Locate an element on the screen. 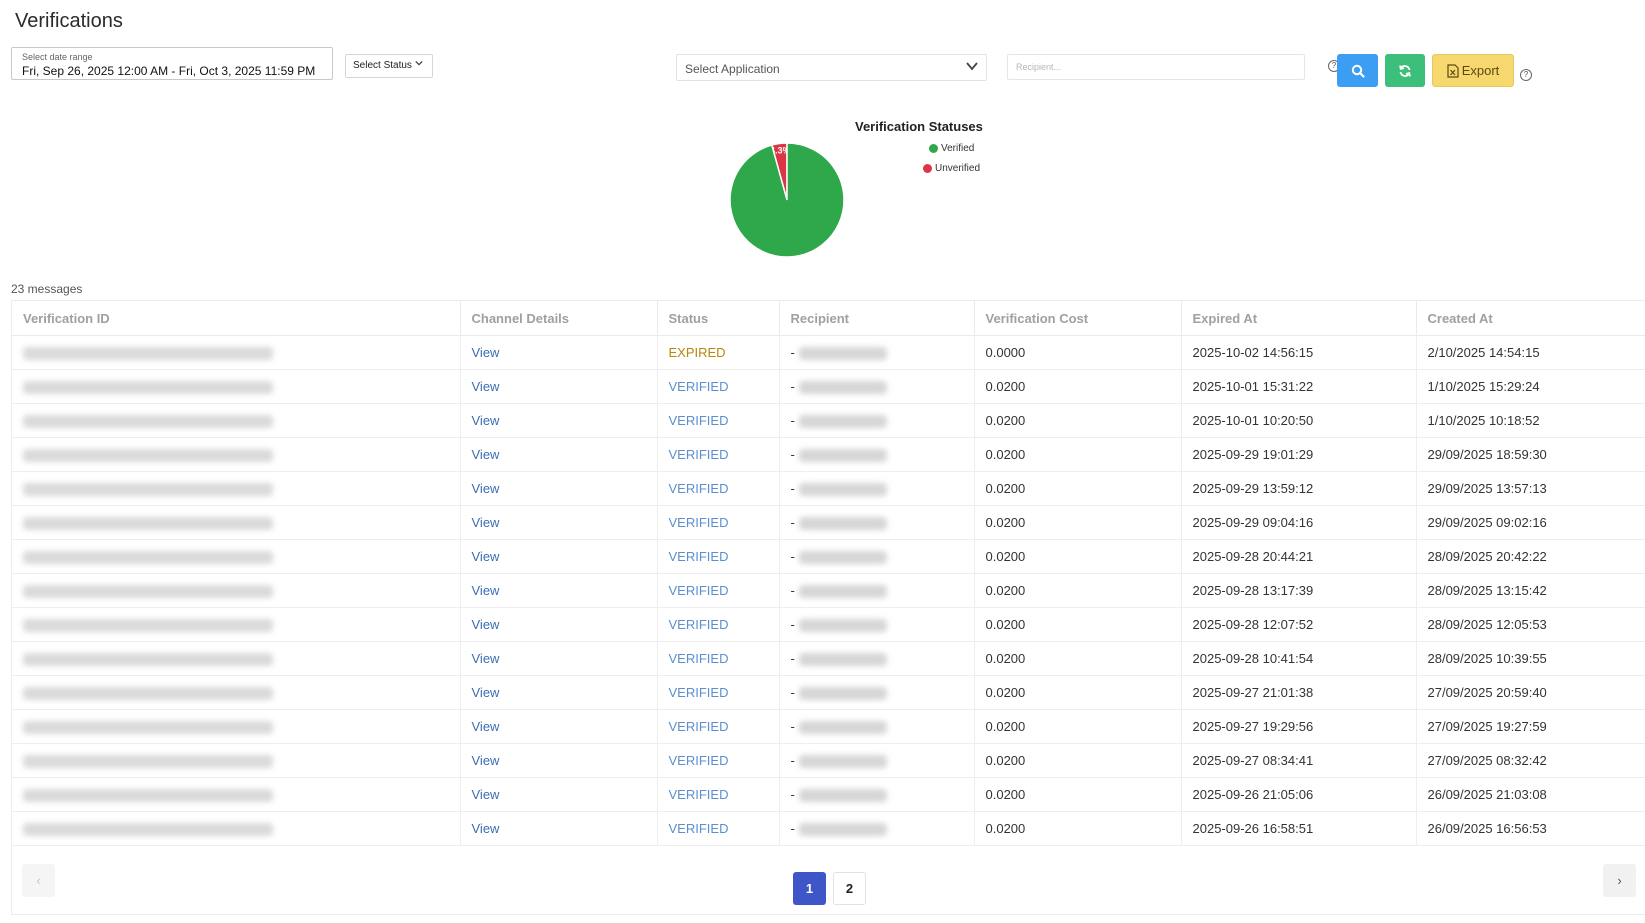 The width and height of the screenshot is (1645, 923). created-at-cell: 27/09/2025 08:32:42 is located at coordinates (1530, 760).